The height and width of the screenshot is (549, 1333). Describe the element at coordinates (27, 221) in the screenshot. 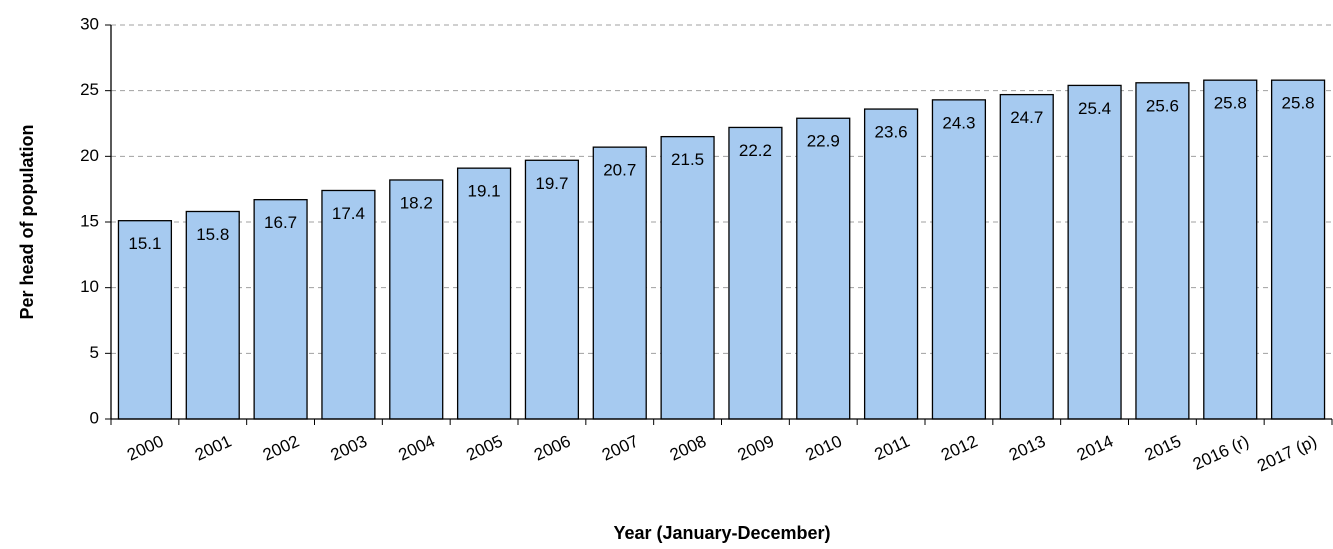

I see `y-axis-title: Per head of population` at that location.